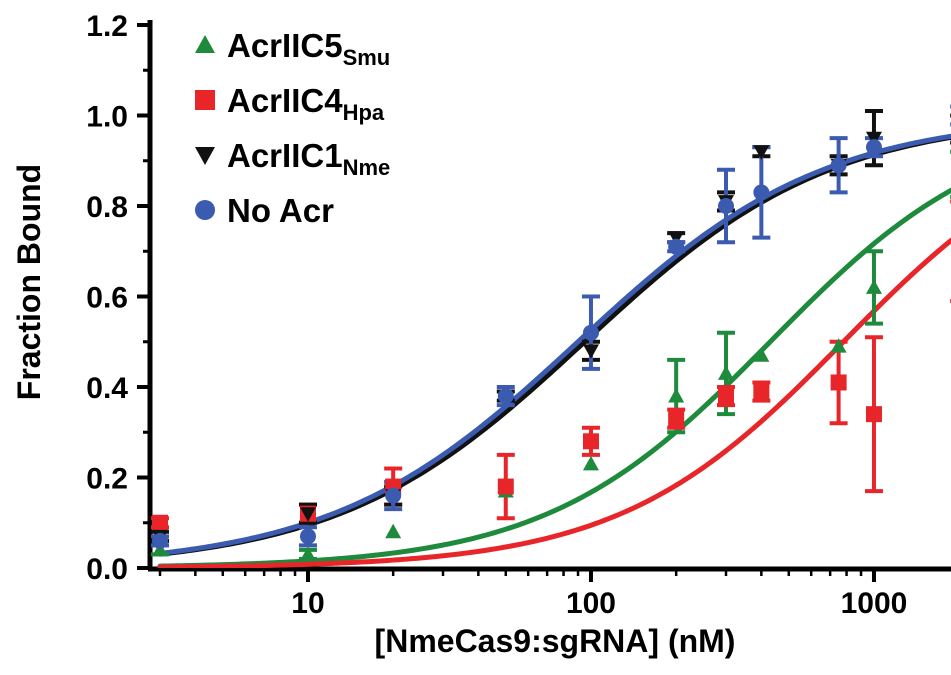 The width and height of the screenshot is (951, 675). Describe the element at coordinates (367, 167) in the screenshot. I see `legend-label-subscript: Nme` at that location.